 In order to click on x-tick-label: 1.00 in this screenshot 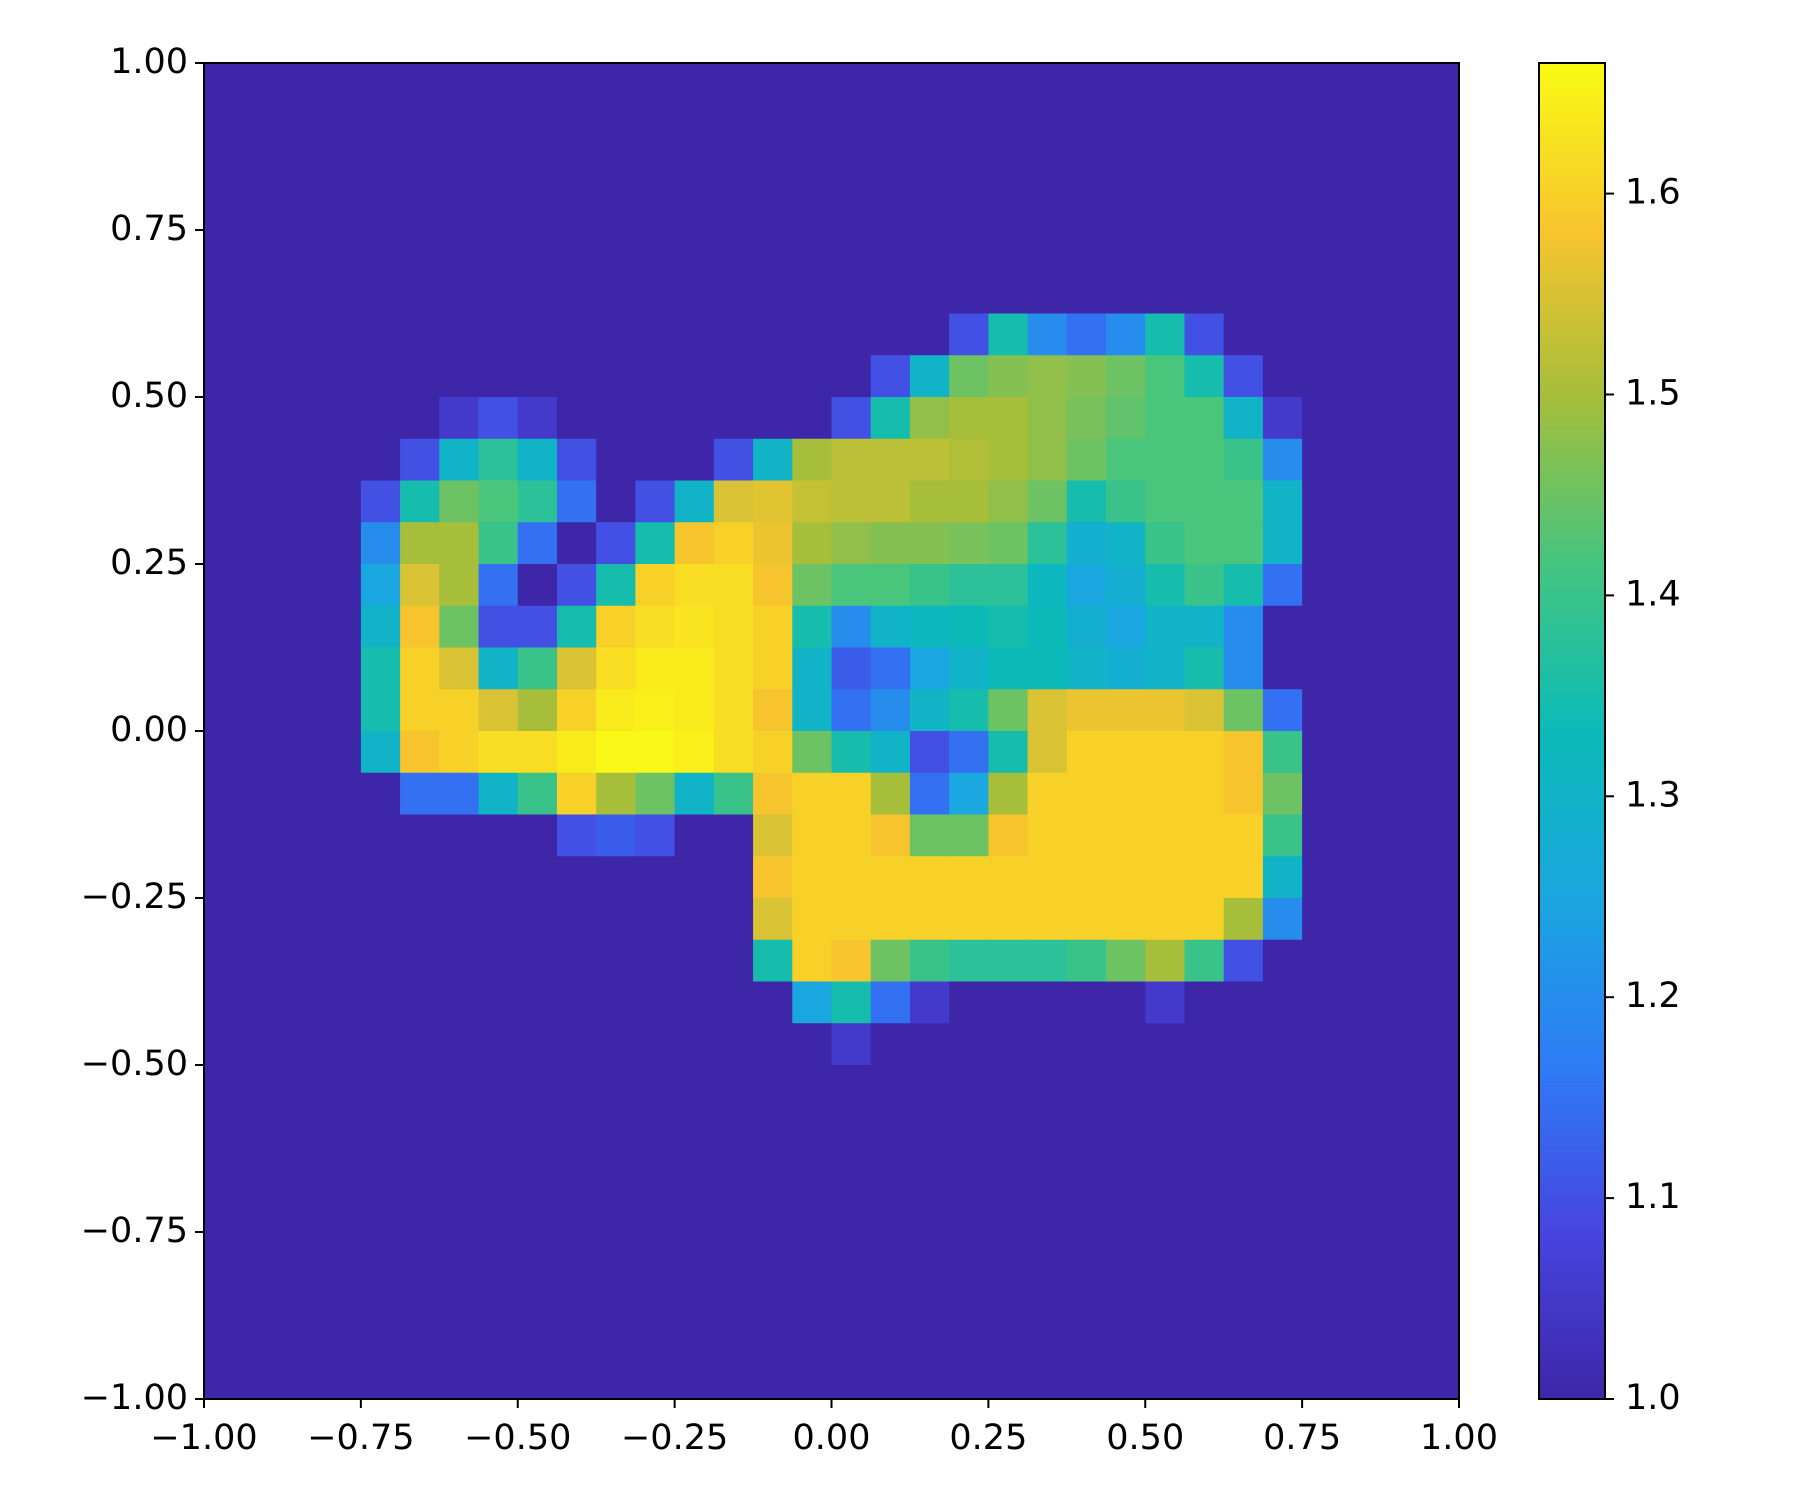, I will do `click(1459, 1438)`.